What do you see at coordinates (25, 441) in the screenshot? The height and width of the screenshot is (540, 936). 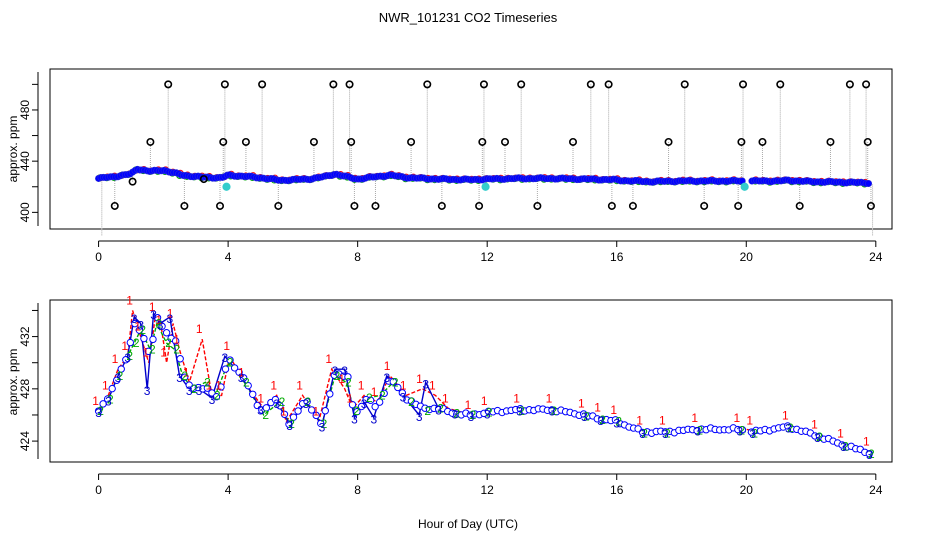 I see `bottom-y-tick-label: 424` at bounding box center [25, 441].